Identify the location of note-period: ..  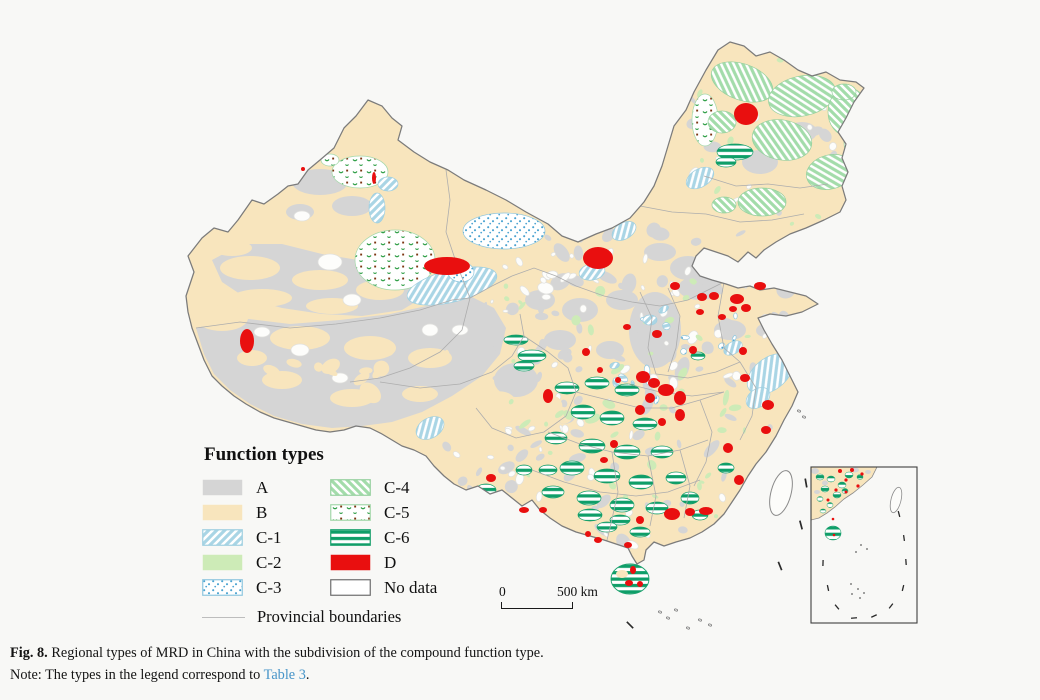
(307, 674).